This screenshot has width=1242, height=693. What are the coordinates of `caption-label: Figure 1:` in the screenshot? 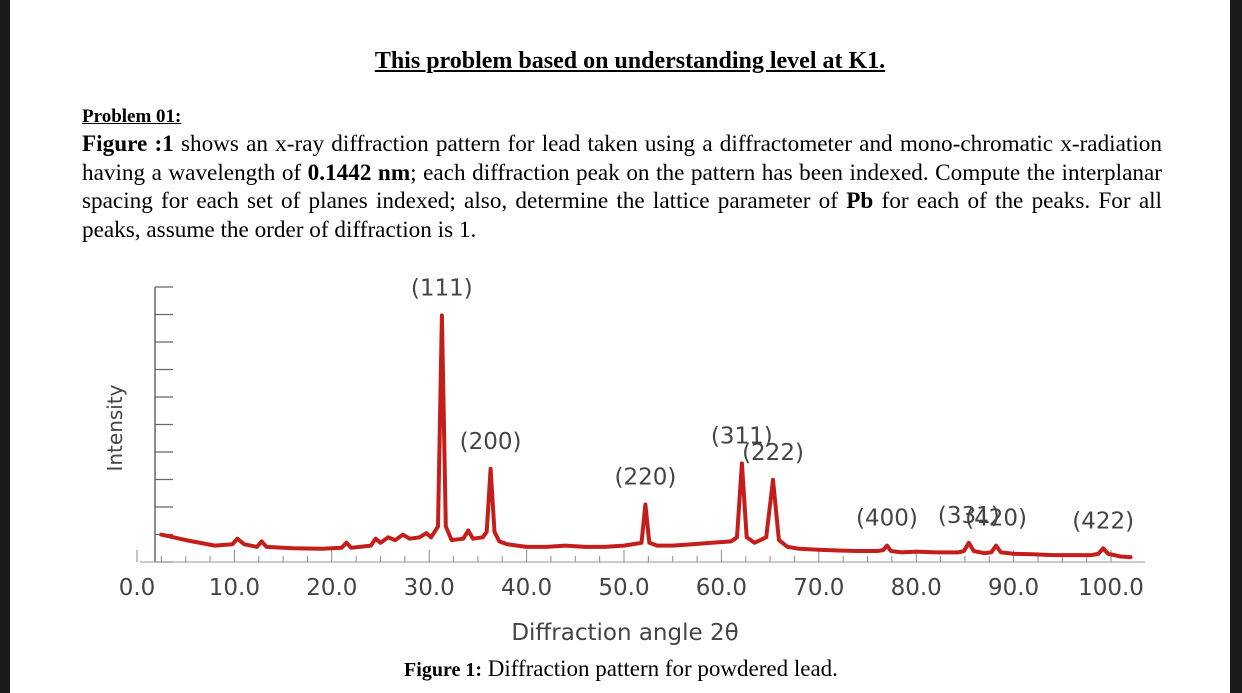 It's located at (443, 670).